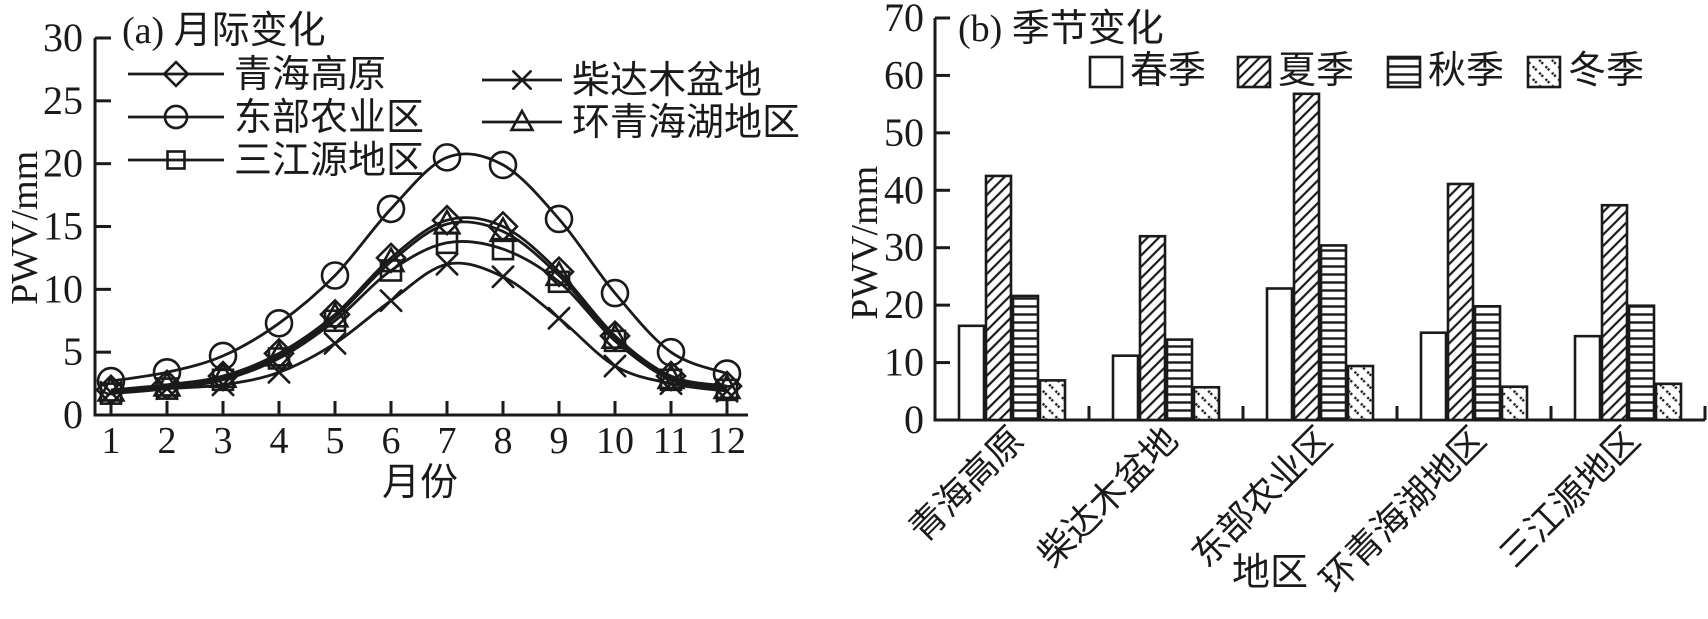 This screenshot has width=1708, height=619. Describe the element at coordinates (503, 441) in the screenshot. I see `x-tick-label: 8` at that location.